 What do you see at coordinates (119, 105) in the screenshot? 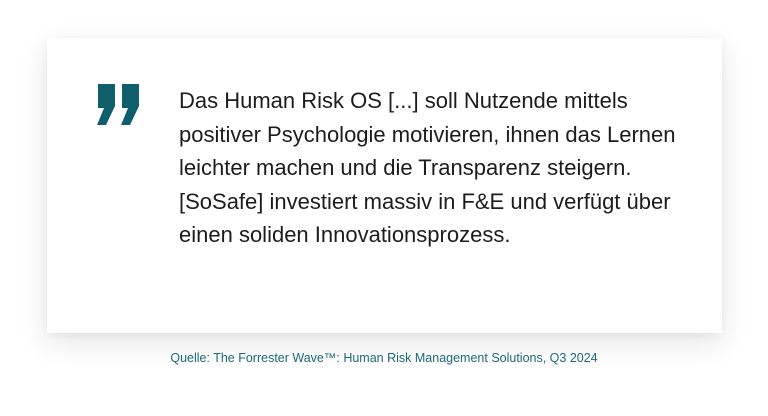
I see `closing-quote-icon` at bounding box center [119, 105].